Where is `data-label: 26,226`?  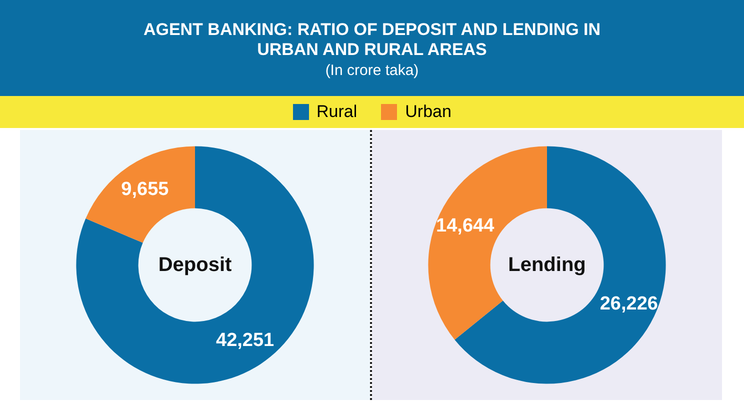
data-label: 26,226 is located at coordinates (629, 304).